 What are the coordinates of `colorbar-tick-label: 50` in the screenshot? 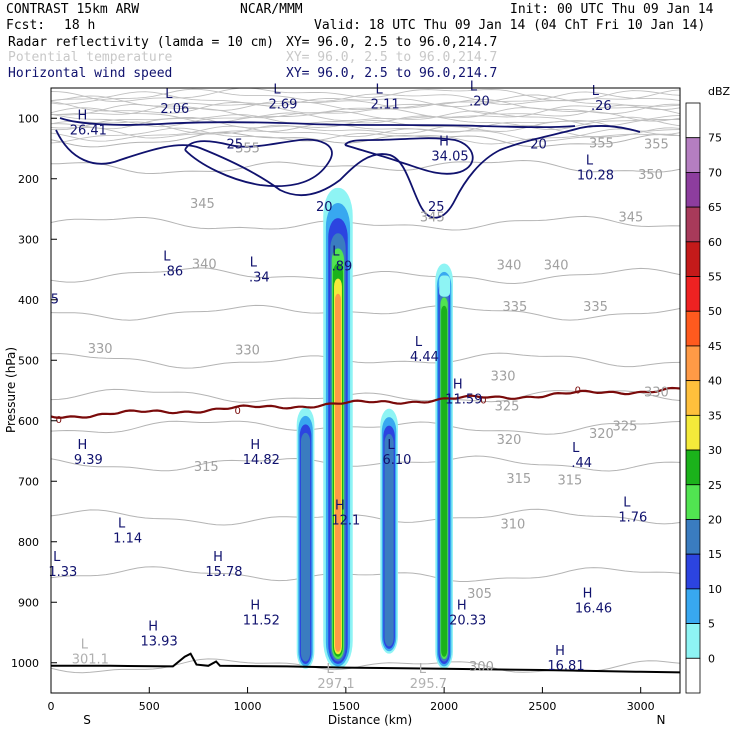 It's located at (715, 311).